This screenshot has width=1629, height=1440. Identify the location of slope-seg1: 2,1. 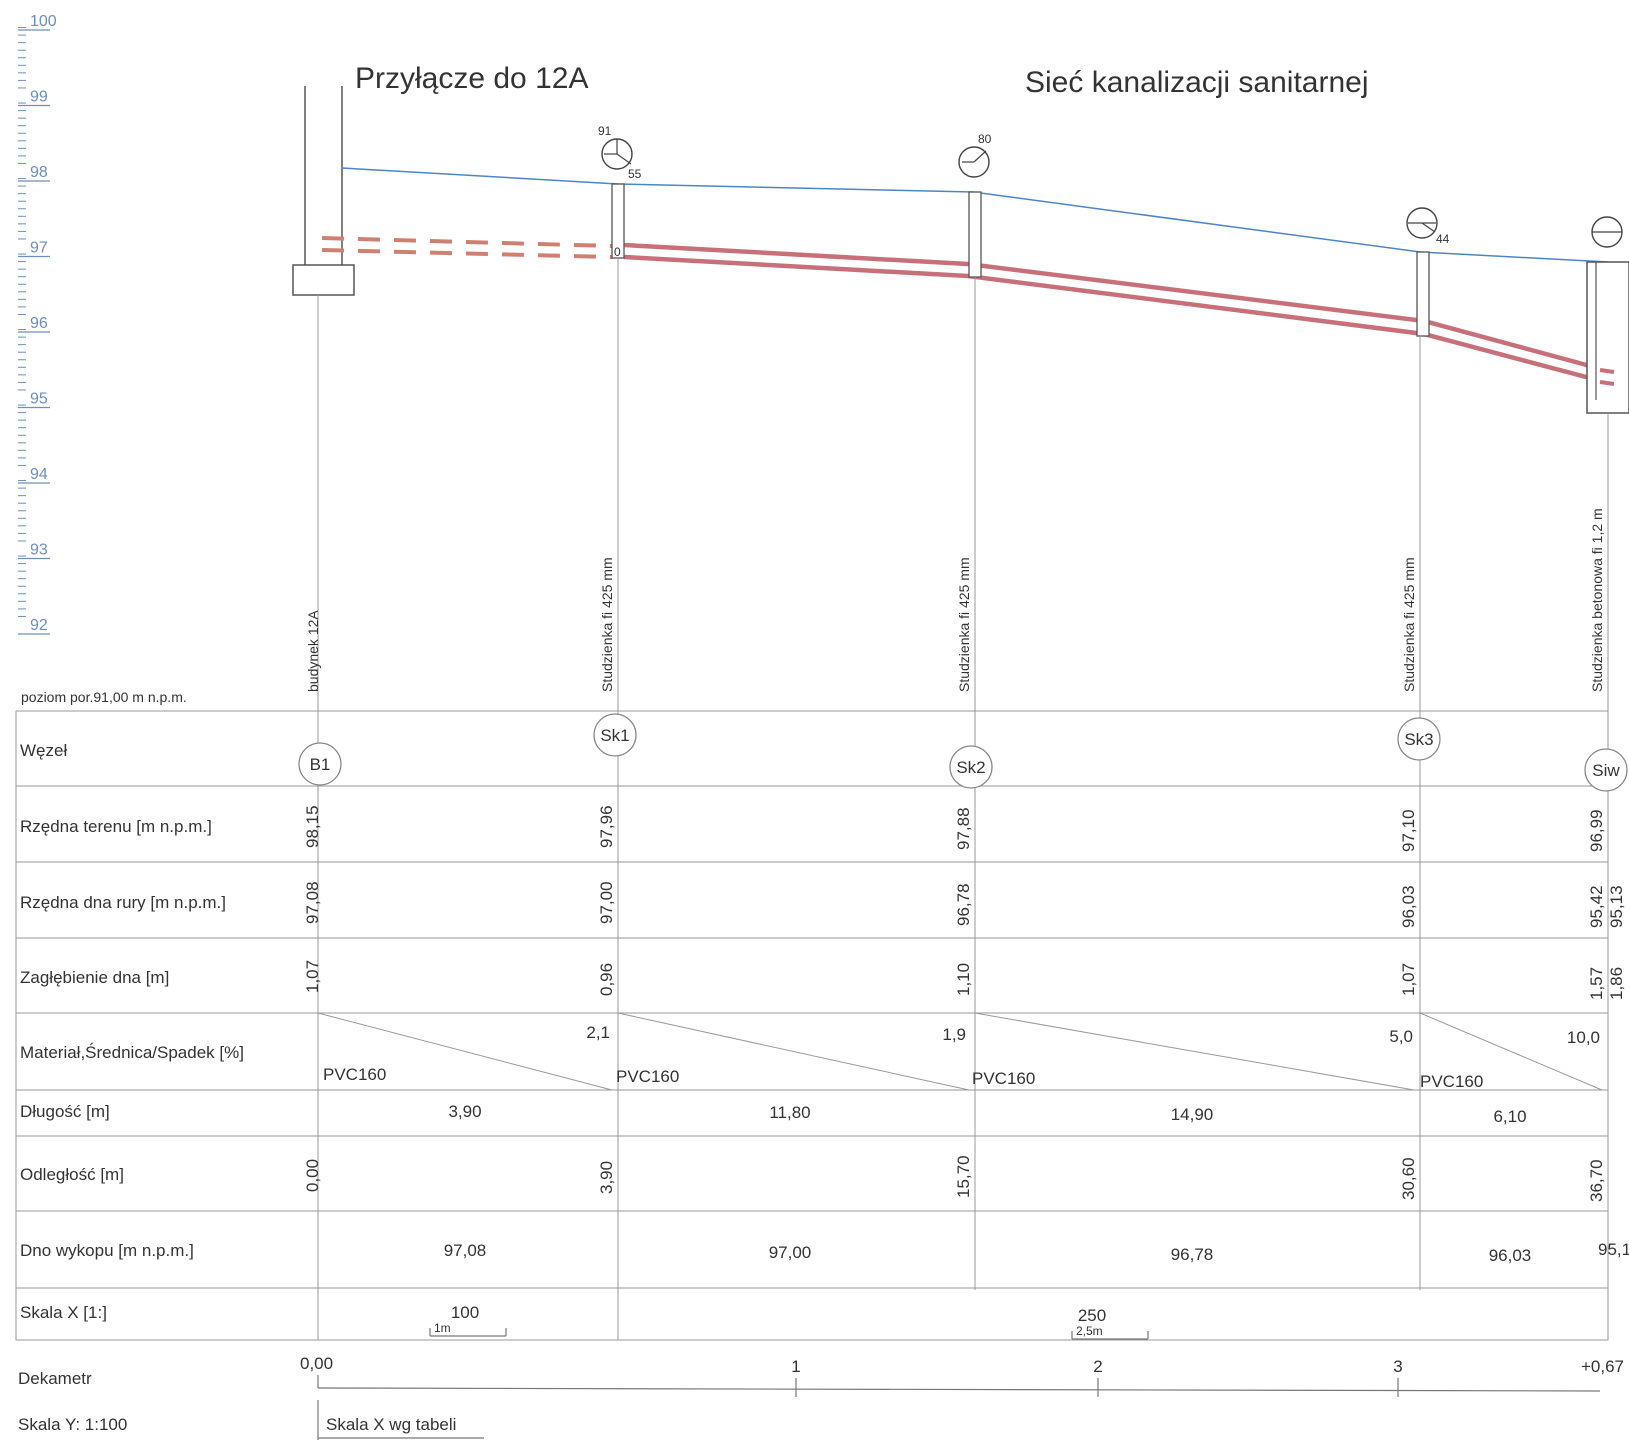
(598, 1032).